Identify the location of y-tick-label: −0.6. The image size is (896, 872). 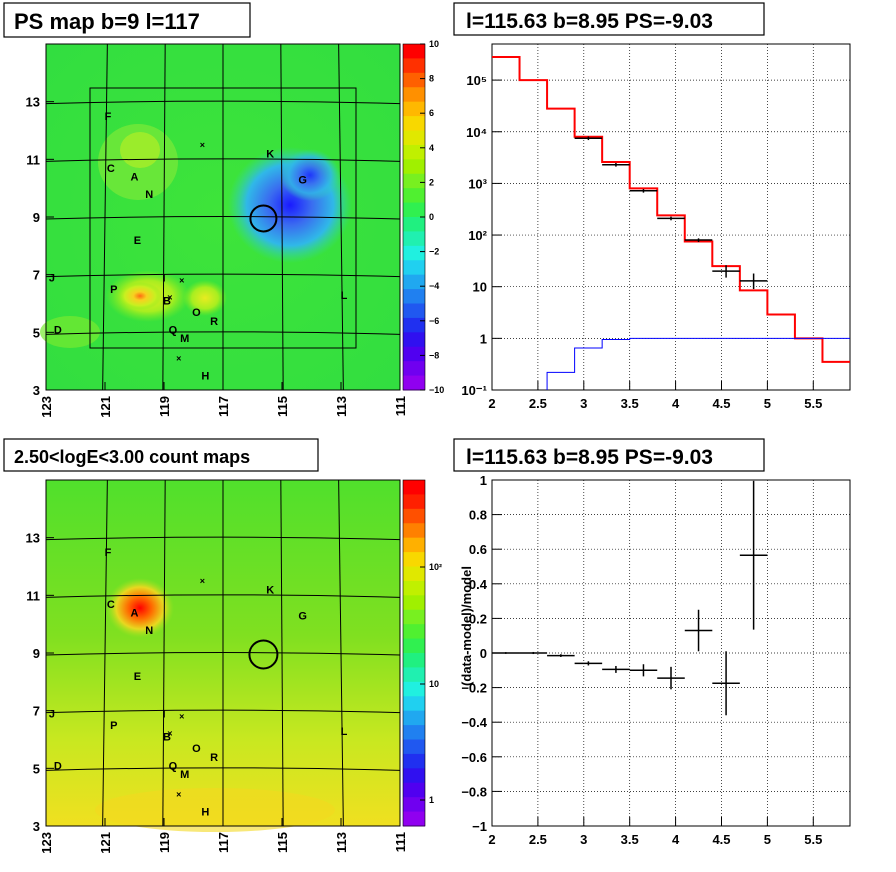
(474, 757).